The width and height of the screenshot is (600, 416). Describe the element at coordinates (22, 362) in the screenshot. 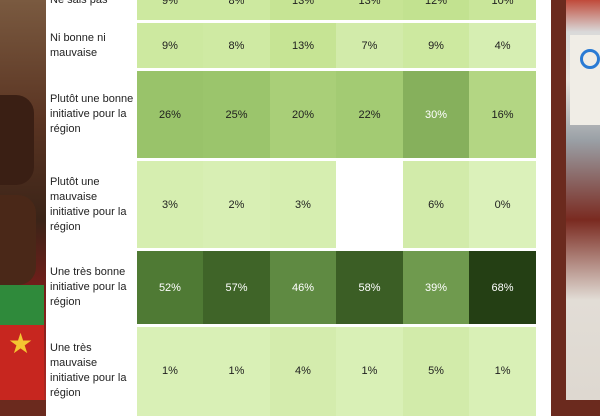

I see `flag-red-band` at that location.